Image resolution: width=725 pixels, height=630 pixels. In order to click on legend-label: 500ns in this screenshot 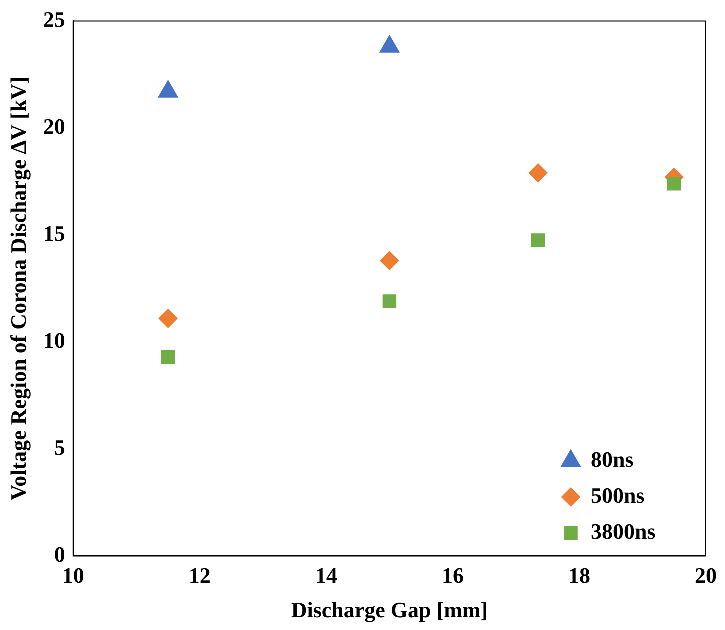, I will do `click(618, 495)`.